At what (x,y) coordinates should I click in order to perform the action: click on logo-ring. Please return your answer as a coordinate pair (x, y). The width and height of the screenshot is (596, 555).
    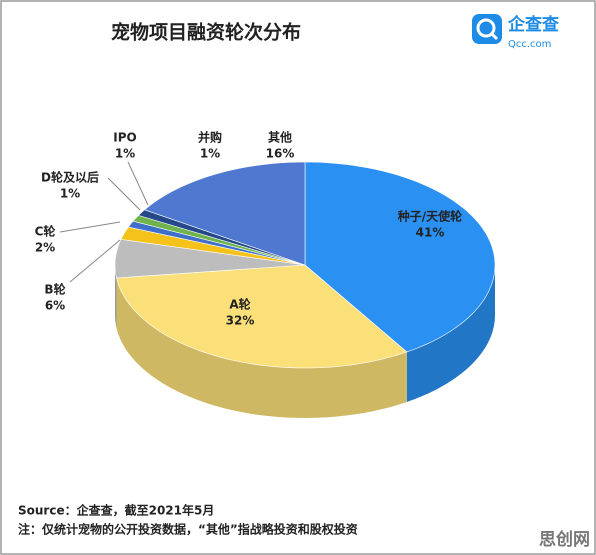
    Looking at the image, I should click on (486, 28).